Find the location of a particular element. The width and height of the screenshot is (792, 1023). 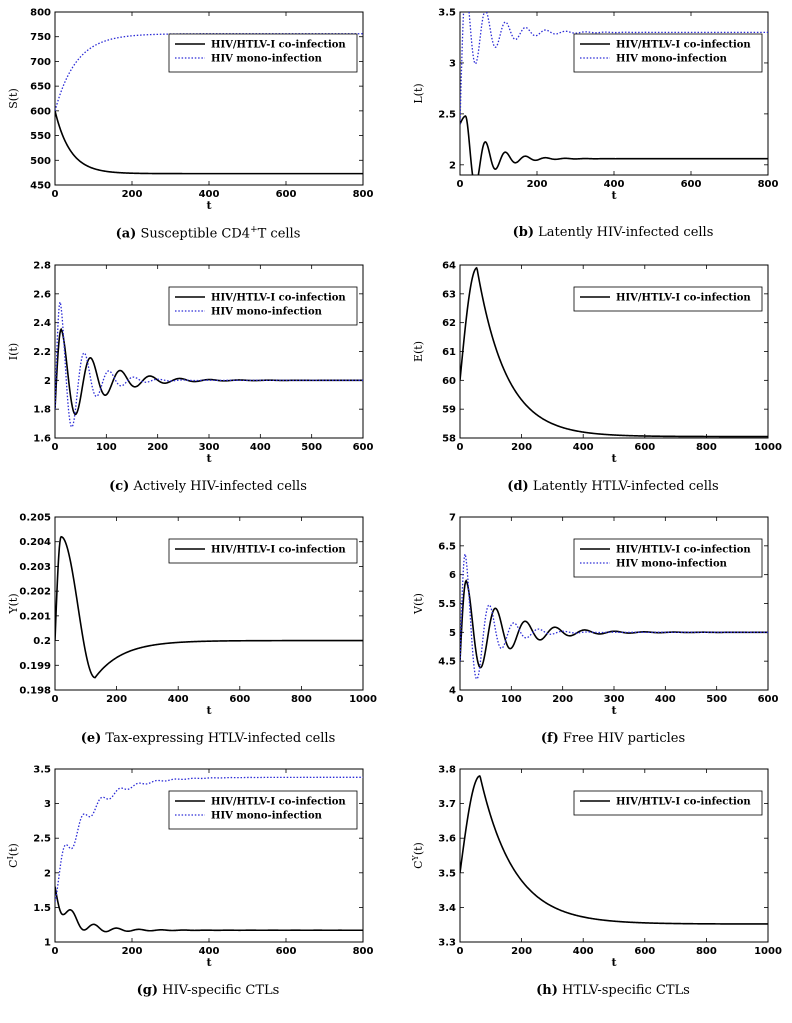

y-tick-label: 4 is located at coordinates (452, 691).